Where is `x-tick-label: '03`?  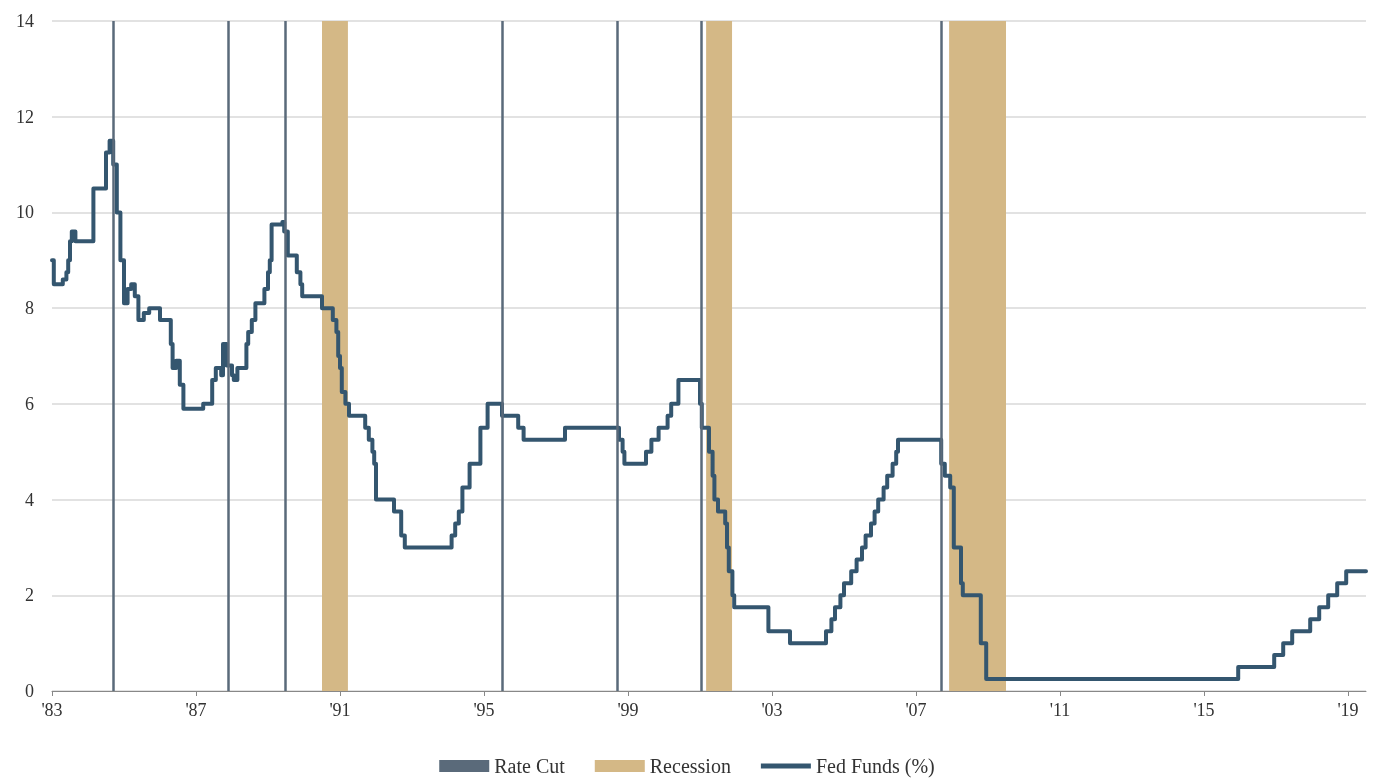
x-tick-label: '03 is located at coordinates (772, 710).